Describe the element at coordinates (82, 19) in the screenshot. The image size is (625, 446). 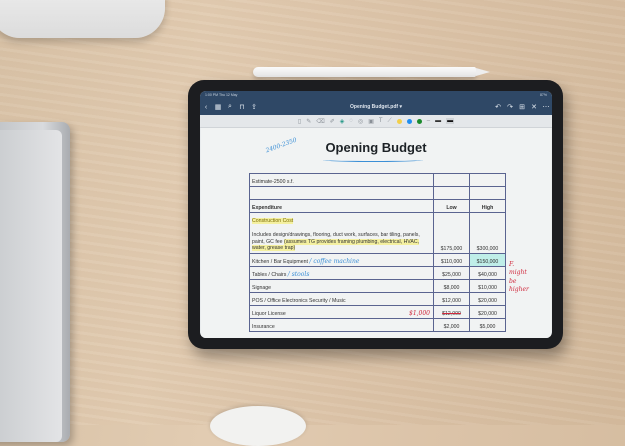
I see `magic-mouse` at that location.